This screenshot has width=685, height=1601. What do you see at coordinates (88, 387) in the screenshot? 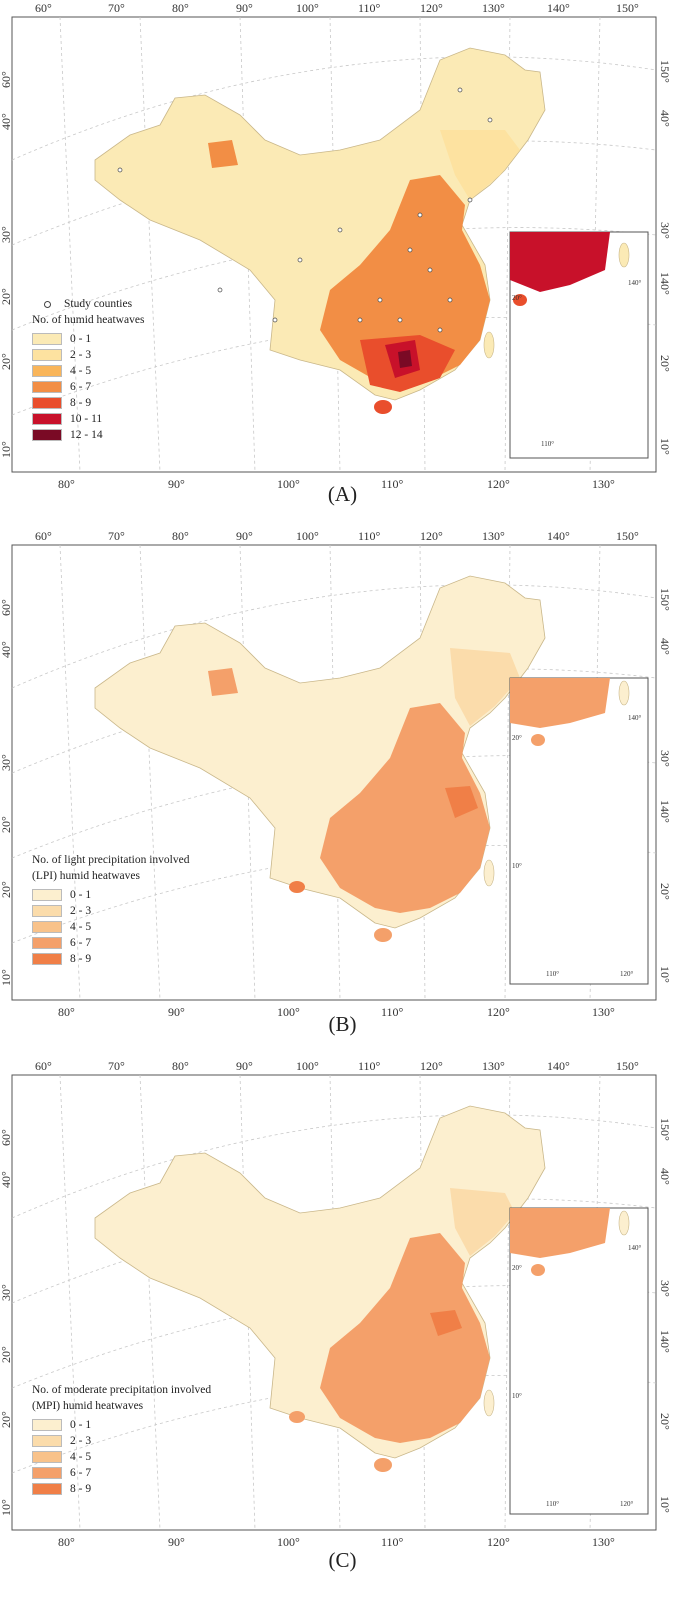
I see `legend-item: 6 - 7` at bounding box center [88, 387].